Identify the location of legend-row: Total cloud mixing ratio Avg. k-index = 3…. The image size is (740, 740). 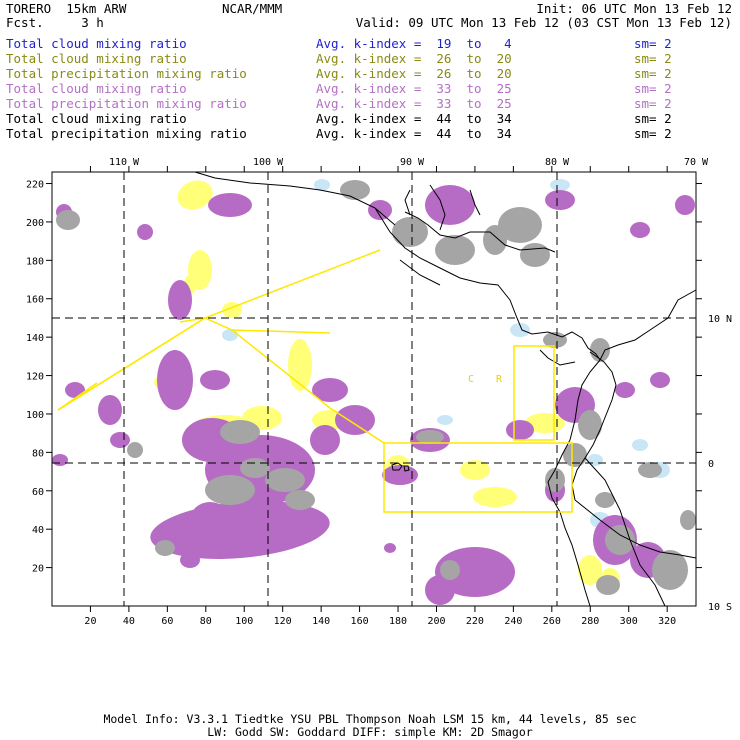
(371, 88).